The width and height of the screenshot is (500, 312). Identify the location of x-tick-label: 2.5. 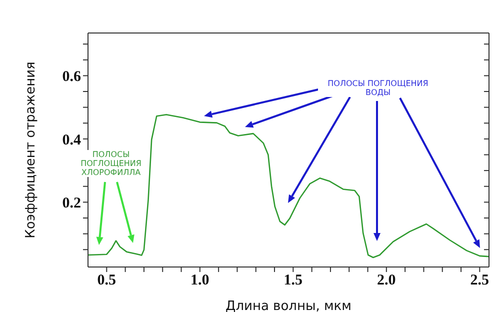
(480, 280).